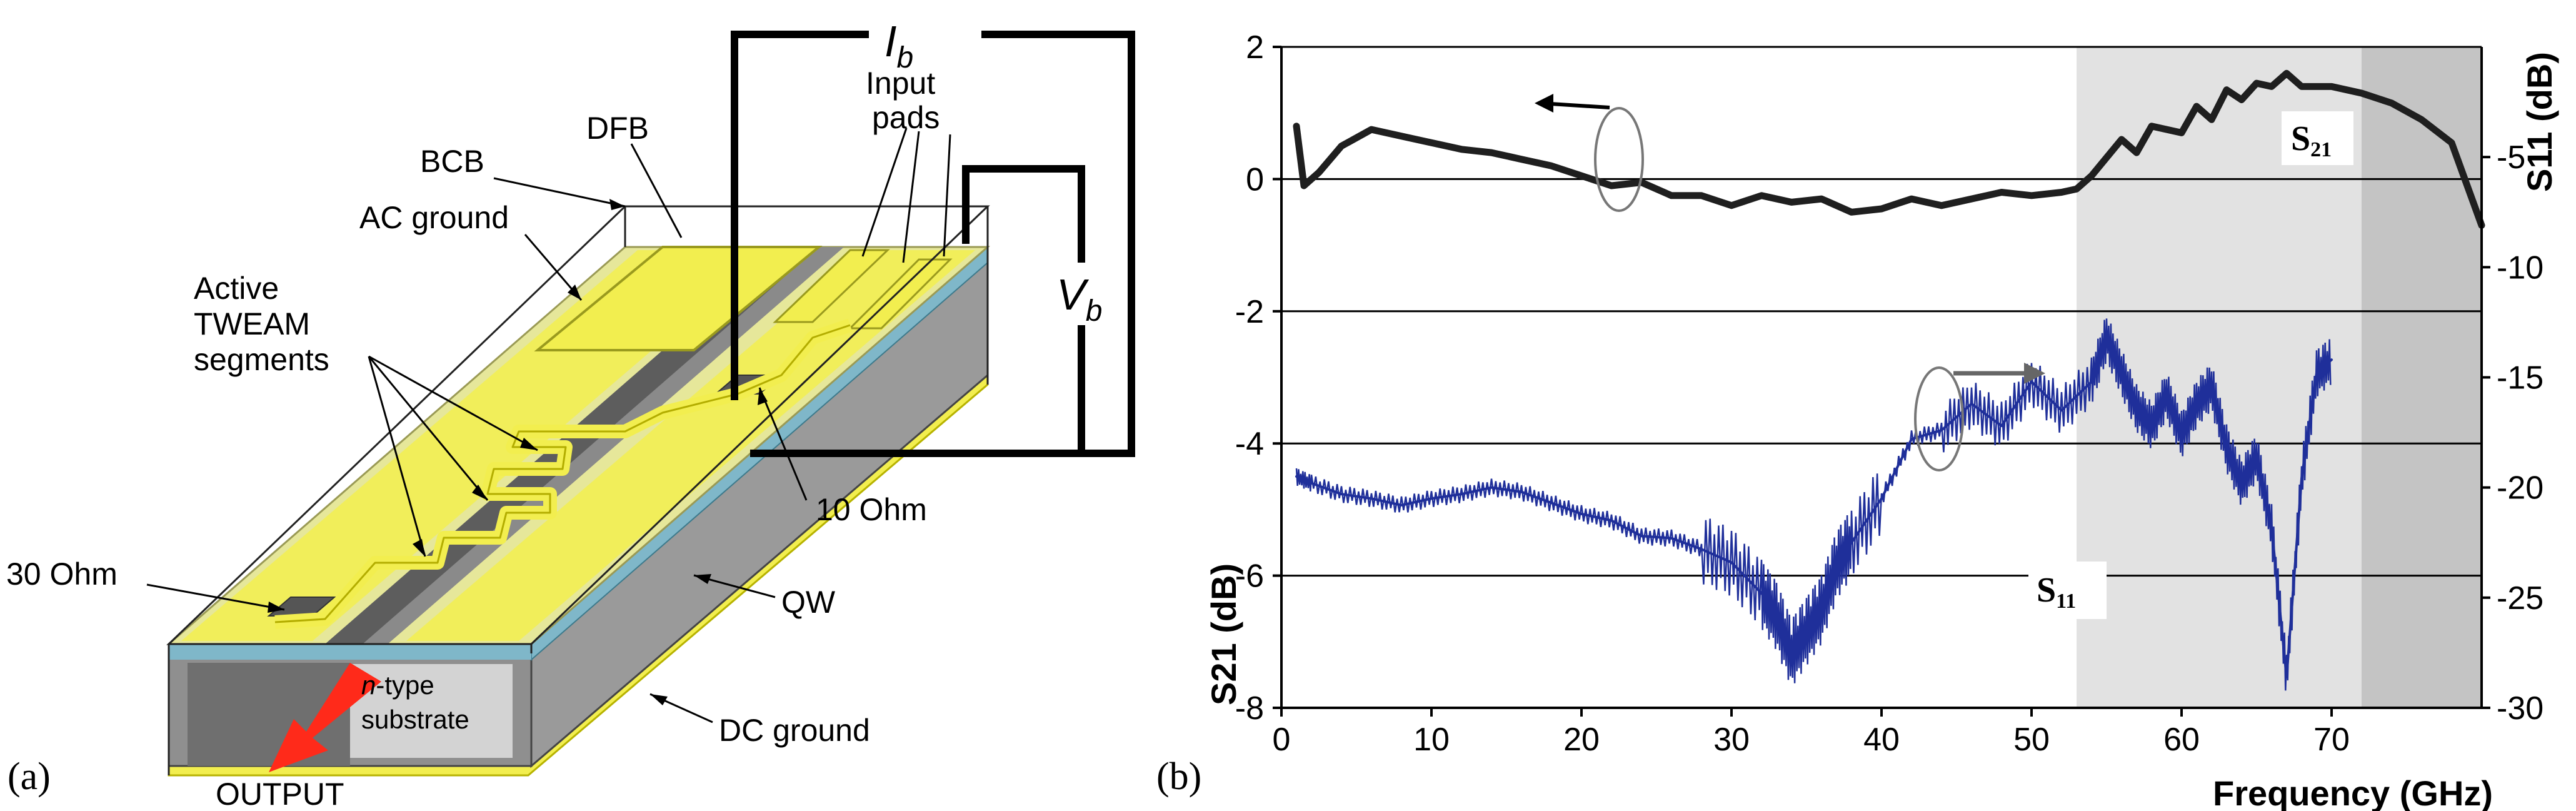 The width and height of the screenshot is (2576, 811). I want to click on waveguide-ridge-light, so click(603, 445).